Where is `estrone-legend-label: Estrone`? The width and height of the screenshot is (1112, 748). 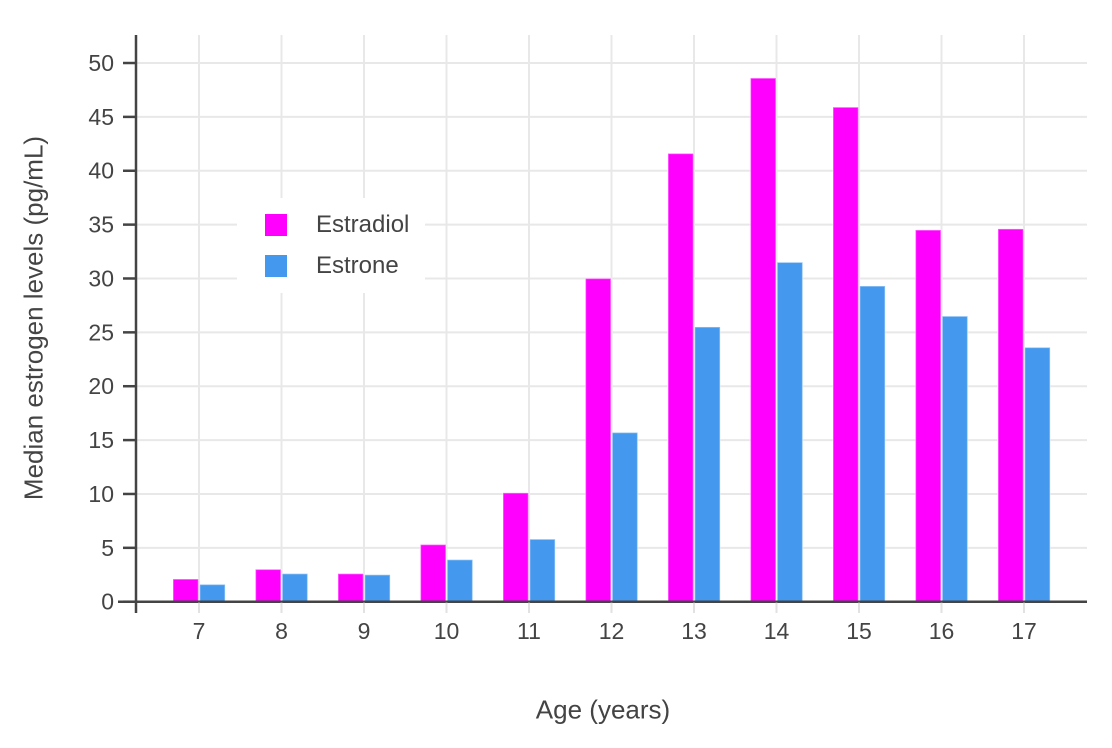
estrone-legend-label: Estrone is located at coordinates (357, 265).